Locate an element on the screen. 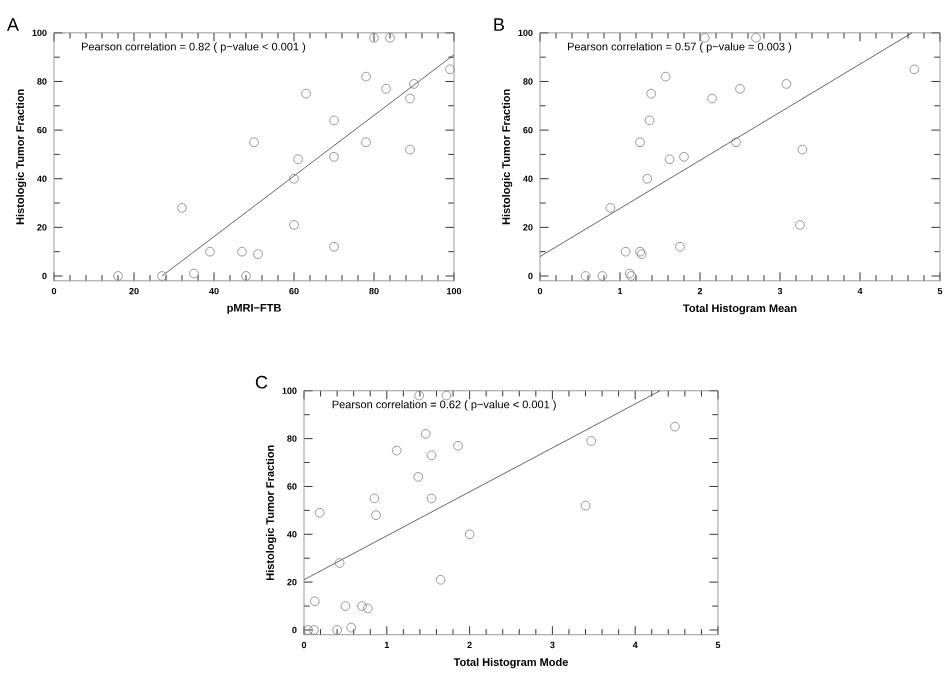  text: B is located at coordinates (499, 24).